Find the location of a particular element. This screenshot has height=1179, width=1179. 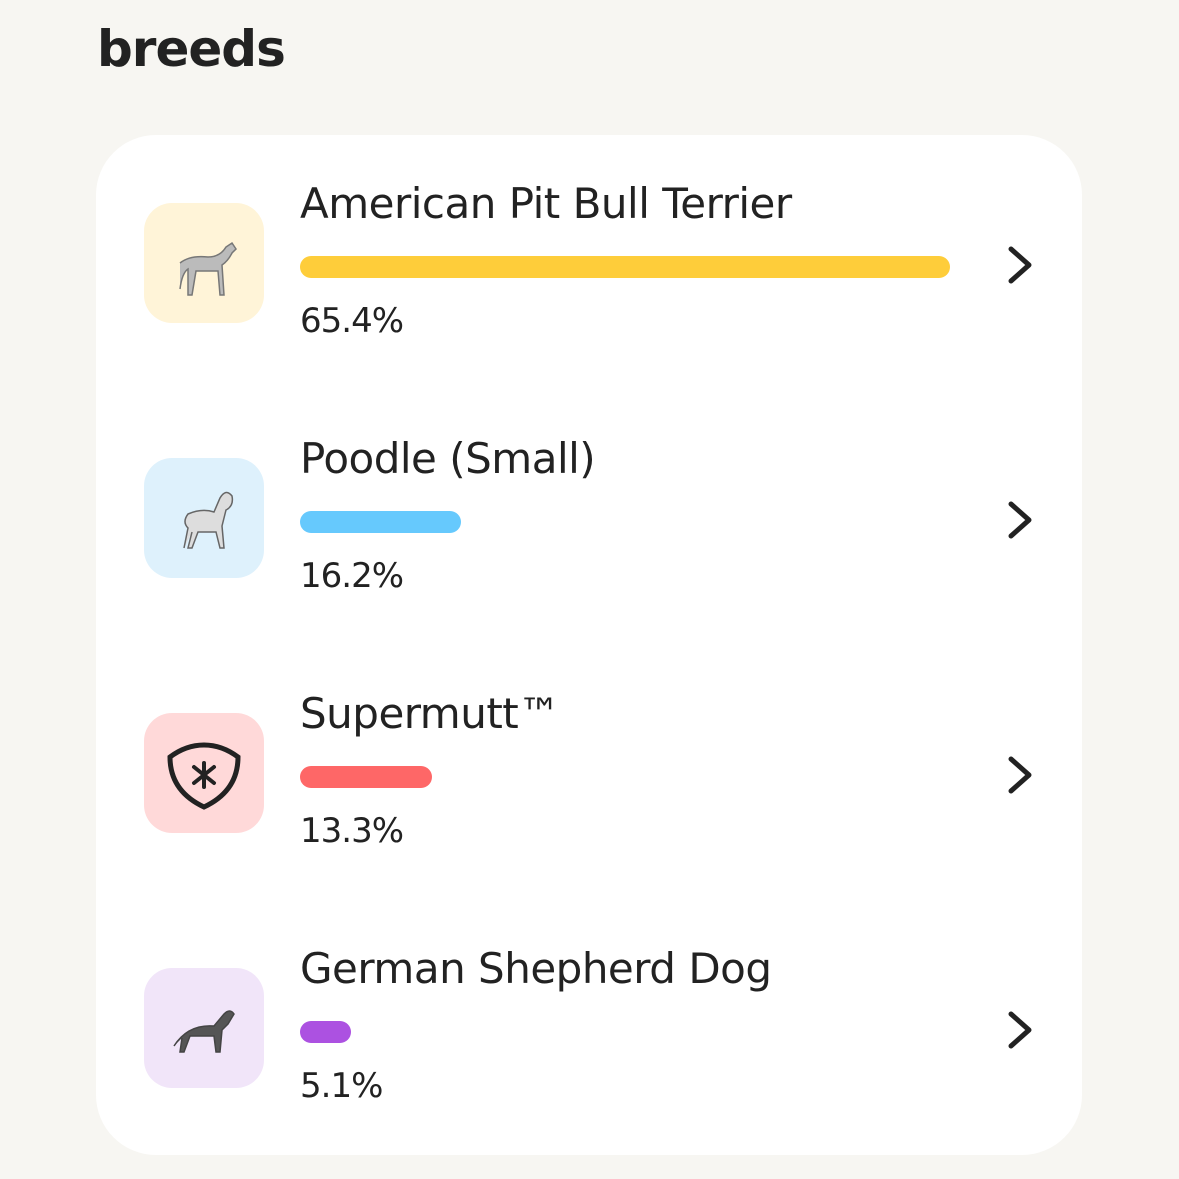

percent-label: 13.3% is located at coordinates (352, 831).